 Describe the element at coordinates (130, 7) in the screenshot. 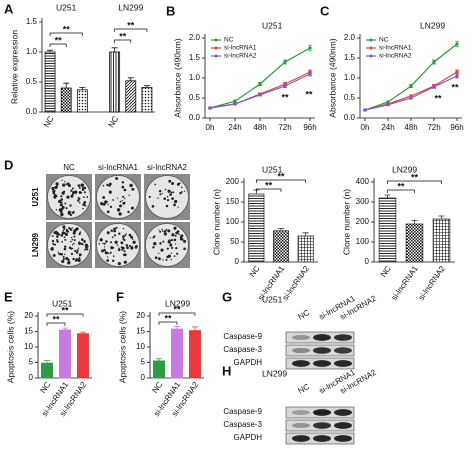

I see `group-label: LN299` at that location.